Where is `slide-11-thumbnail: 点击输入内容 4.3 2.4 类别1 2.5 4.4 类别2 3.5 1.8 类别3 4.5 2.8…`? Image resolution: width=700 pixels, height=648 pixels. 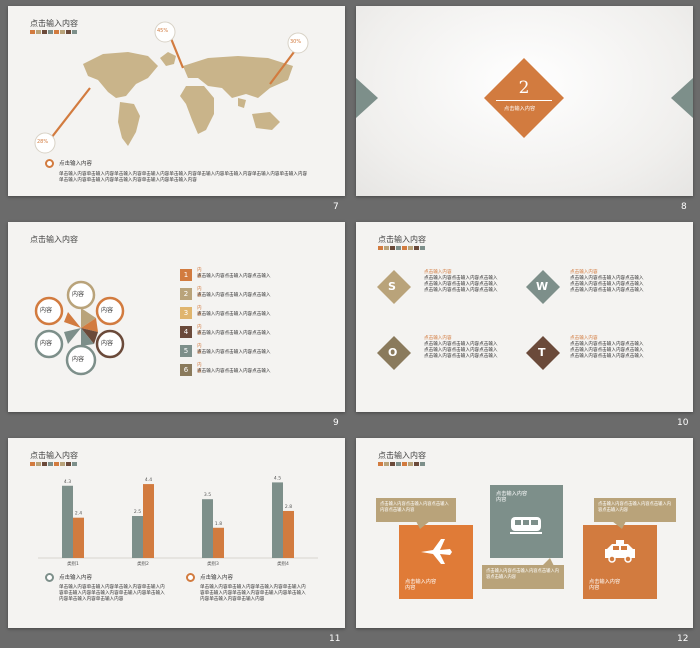 slide-11-thumbnail: 点击输入内容 4.3 2.4 类别1 2.5 4.4 类别2 3.5 1.8 类别3 4.5 2.8… is located at coordinates (176, 533).